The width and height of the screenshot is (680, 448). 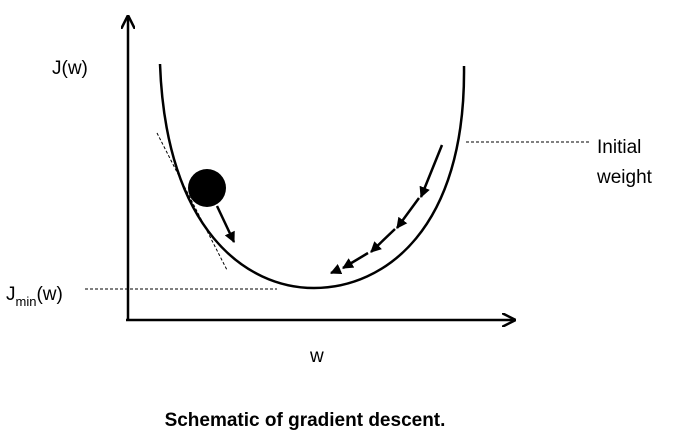 I want to click on jmin-label-suffix: (w), so click(x=49, y=294).